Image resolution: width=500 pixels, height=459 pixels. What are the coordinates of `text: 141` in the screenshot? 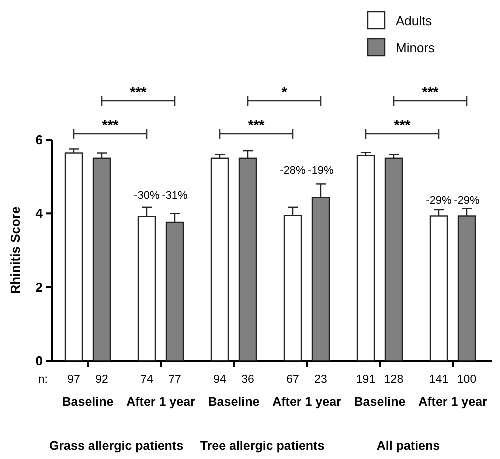 It's located at (439, 380).